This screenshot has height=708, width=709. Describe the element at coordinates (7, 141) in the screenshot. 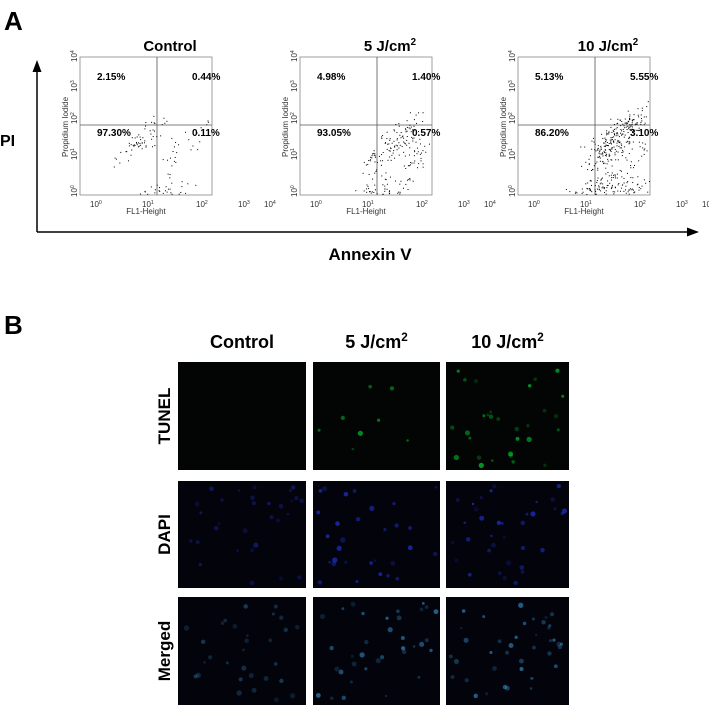

I see `outer-y-label: PI` at that location.